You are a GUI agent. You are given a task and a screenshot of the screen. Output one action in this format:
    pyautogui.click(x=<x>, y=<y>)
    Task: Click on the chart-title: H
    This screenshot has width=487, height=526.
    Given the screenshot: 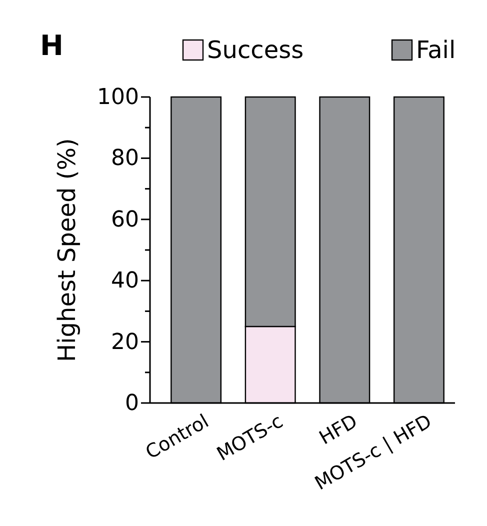 What is the action you would take?
    pyautogui.click(x=52, y=45)
    